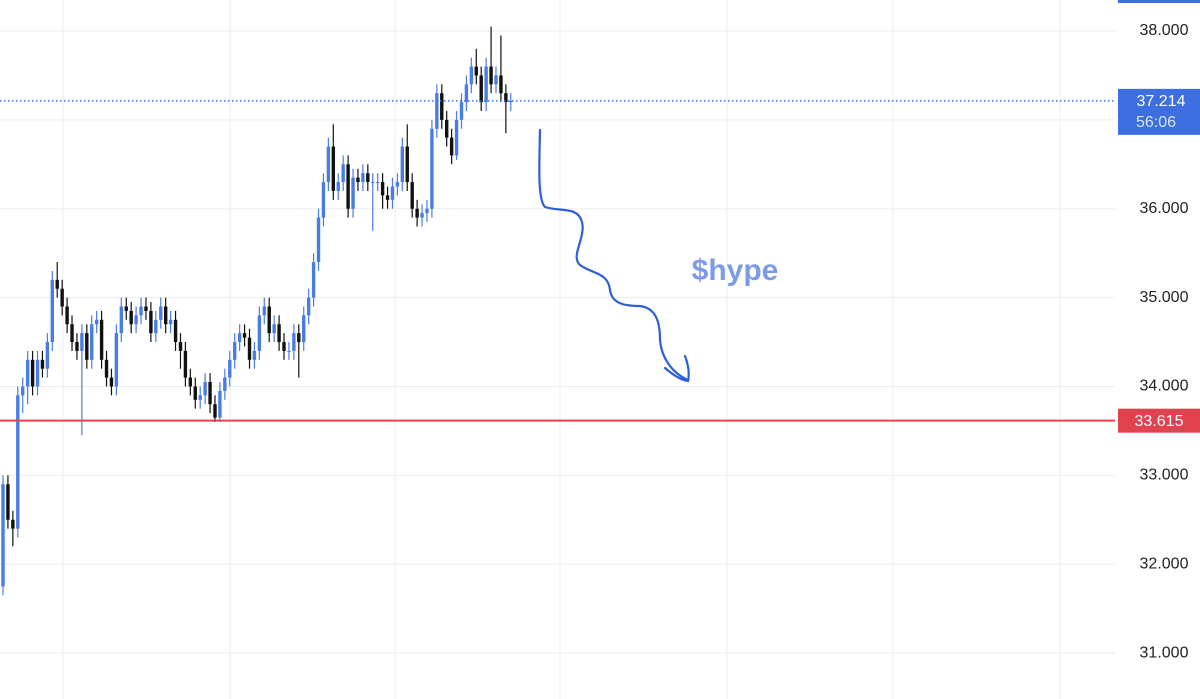  Describe the element at coordinates (1159, 111) in the screenshot. I see `price-label-bg` at that location.